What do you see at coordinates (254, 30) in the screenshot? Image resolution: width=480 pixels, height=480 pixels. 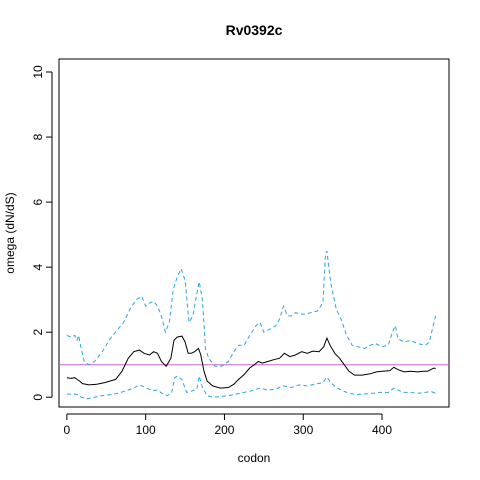 I see `chart-title: Rv0392c` at bounding box center [254, 30].